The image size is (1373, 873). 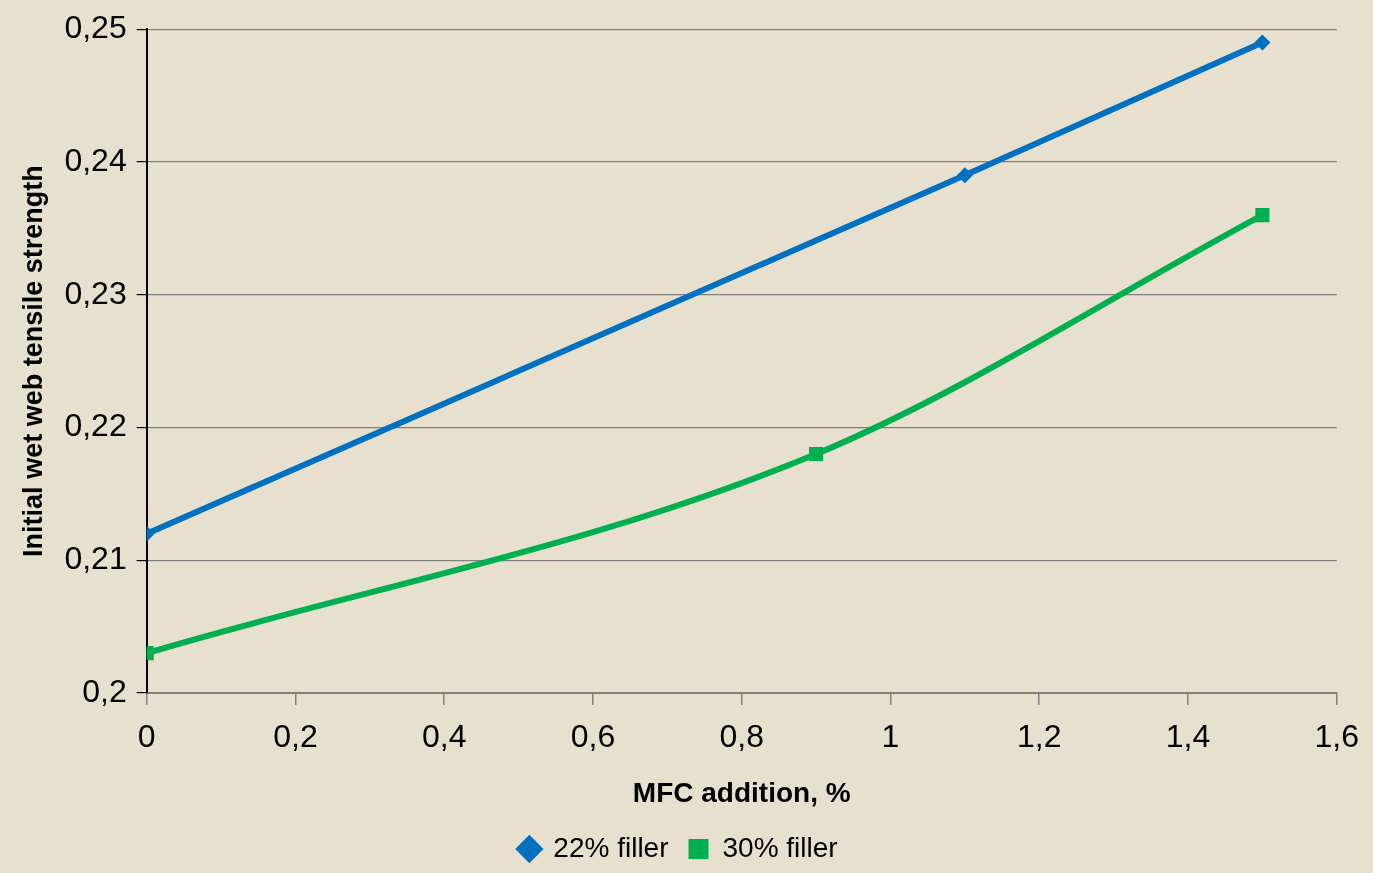 I want to click on x-tick-label: 0,4, so click(x=444, y=736).